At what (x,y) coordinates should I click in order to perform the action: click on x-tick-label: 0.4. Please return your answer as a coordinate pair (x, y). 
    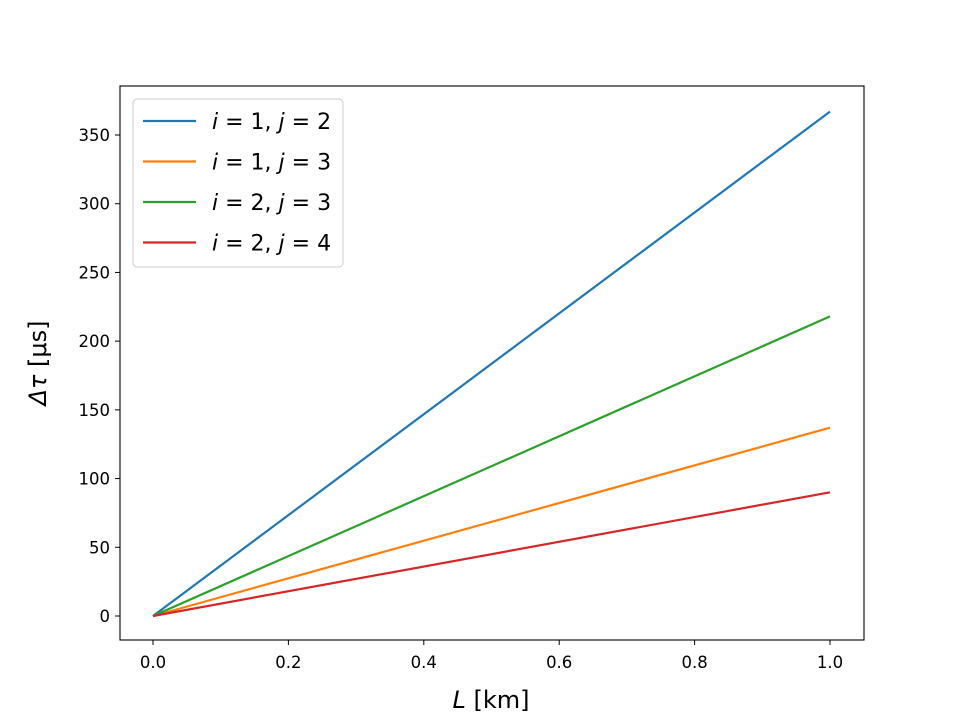
    Looking at the image, I should click on (424, 662).